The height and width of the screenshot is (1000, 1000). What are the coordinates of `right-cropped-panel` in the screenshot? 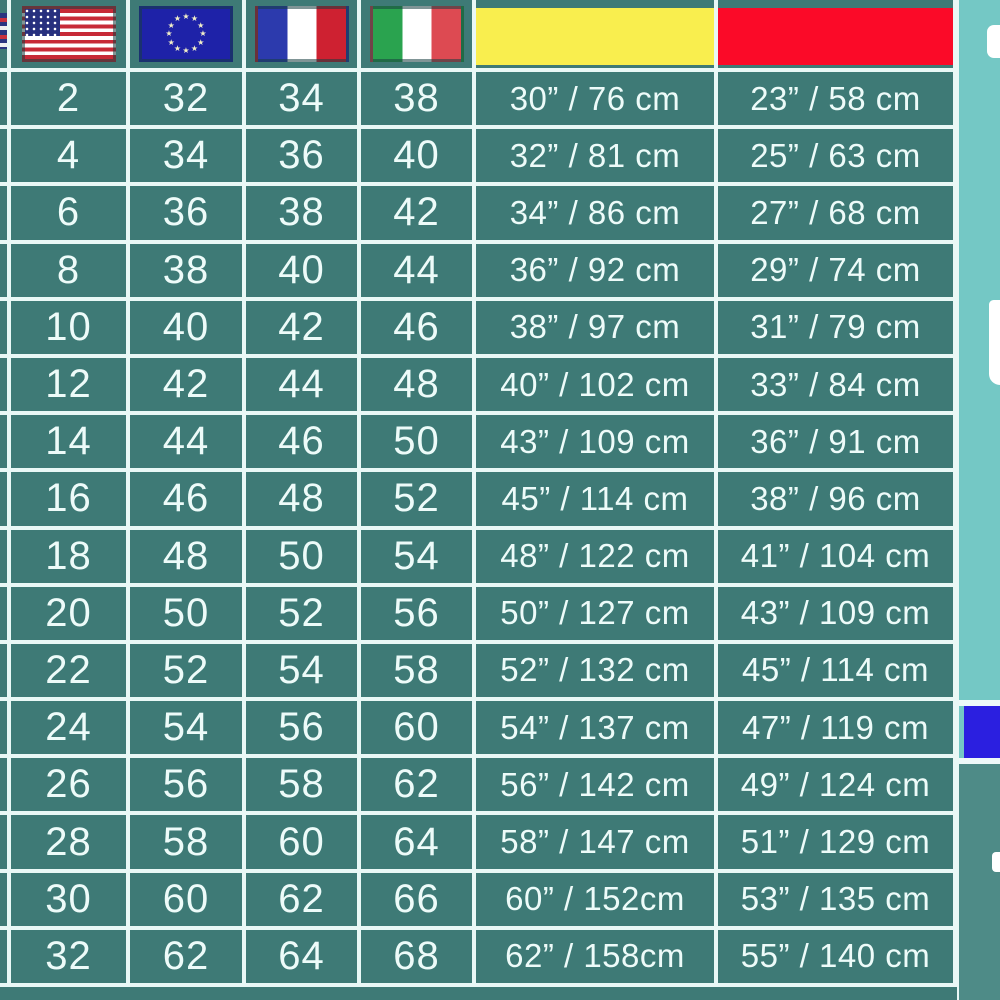 It's located at (978, 500).